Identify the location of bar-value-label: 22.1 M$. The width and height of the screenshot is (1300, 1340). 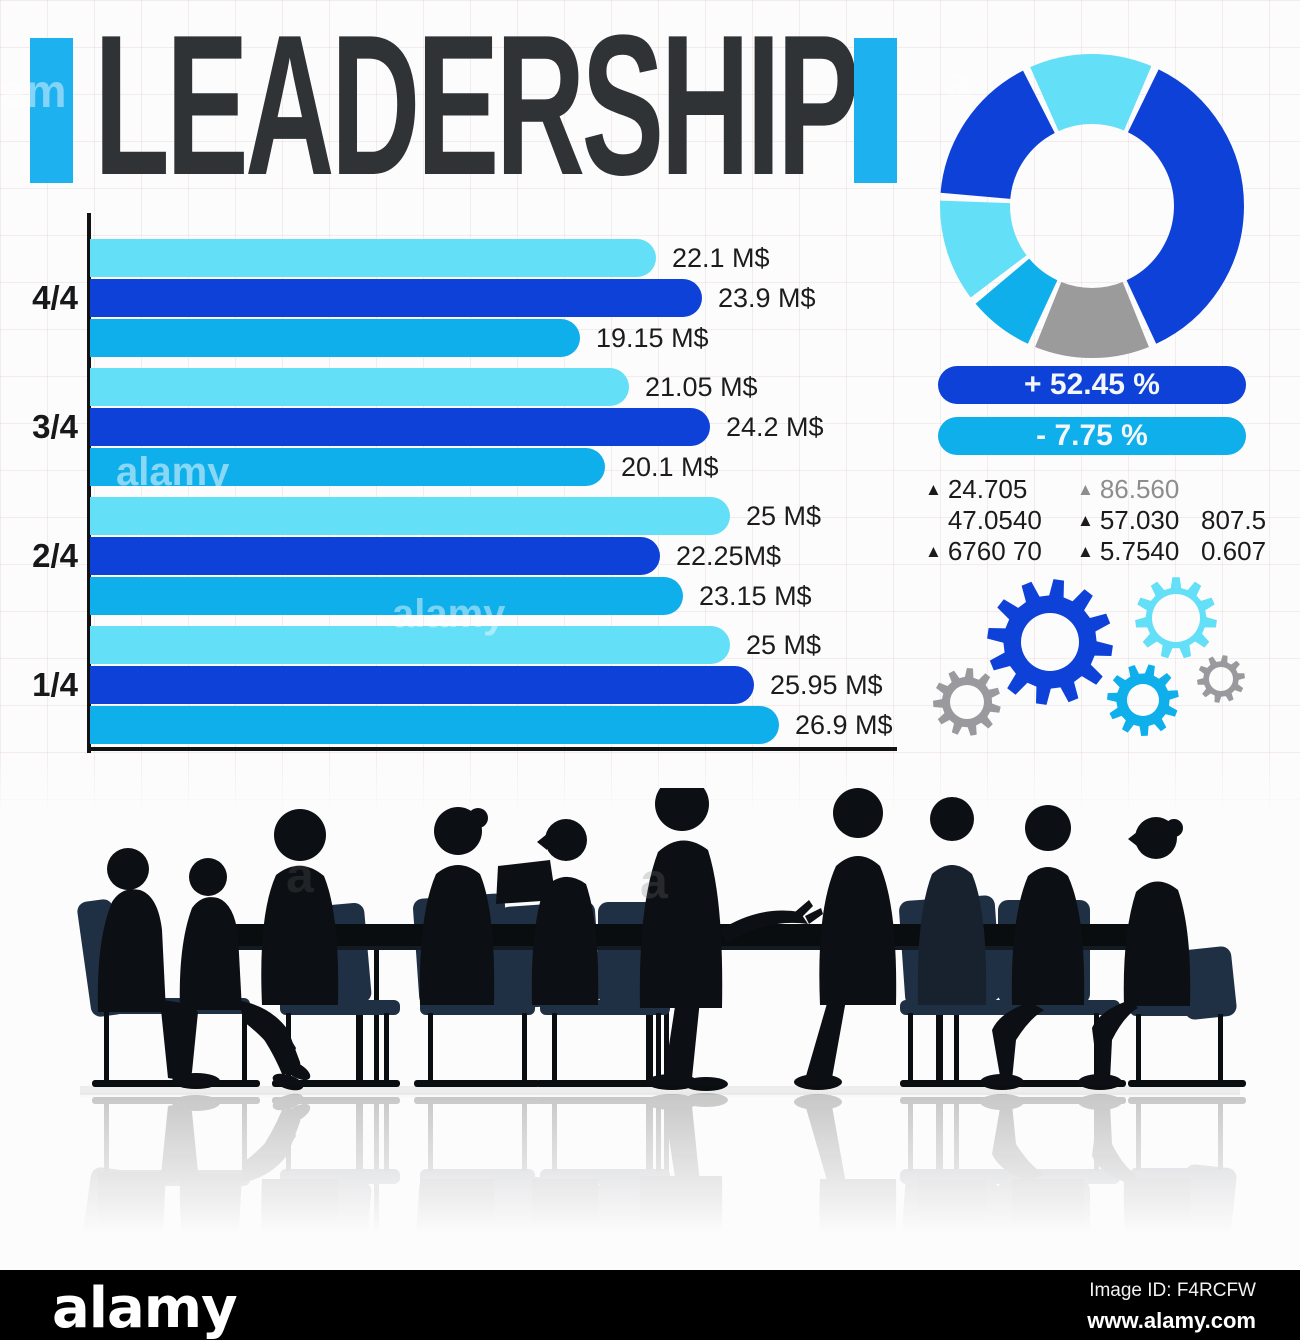
(721, 258).